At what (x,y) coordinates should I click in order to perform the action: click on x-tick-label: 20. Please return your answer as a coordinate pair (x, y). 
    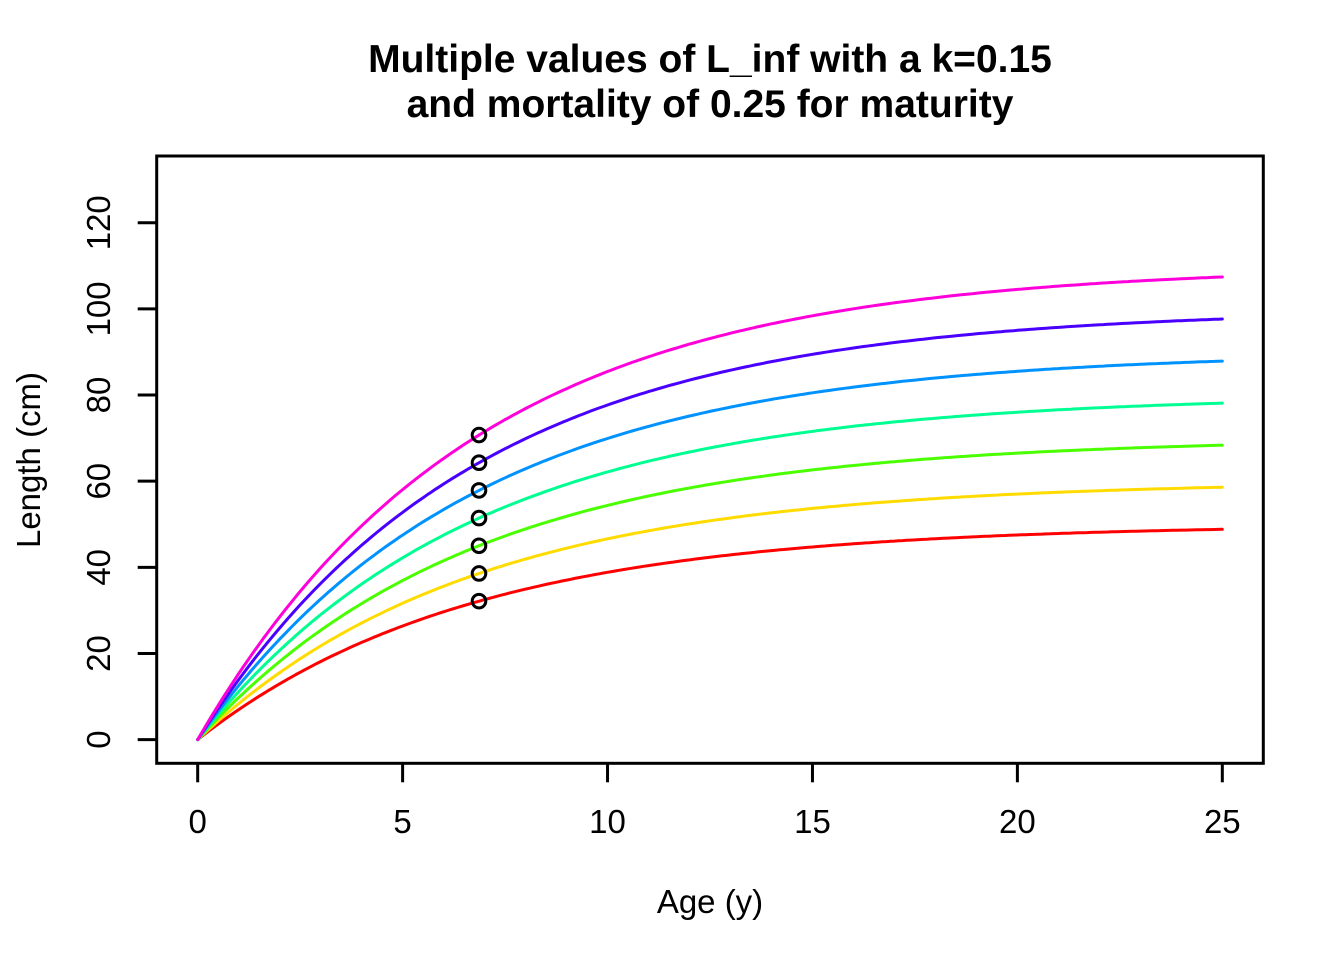
    Looking at the image, I should click on (1017, 821).